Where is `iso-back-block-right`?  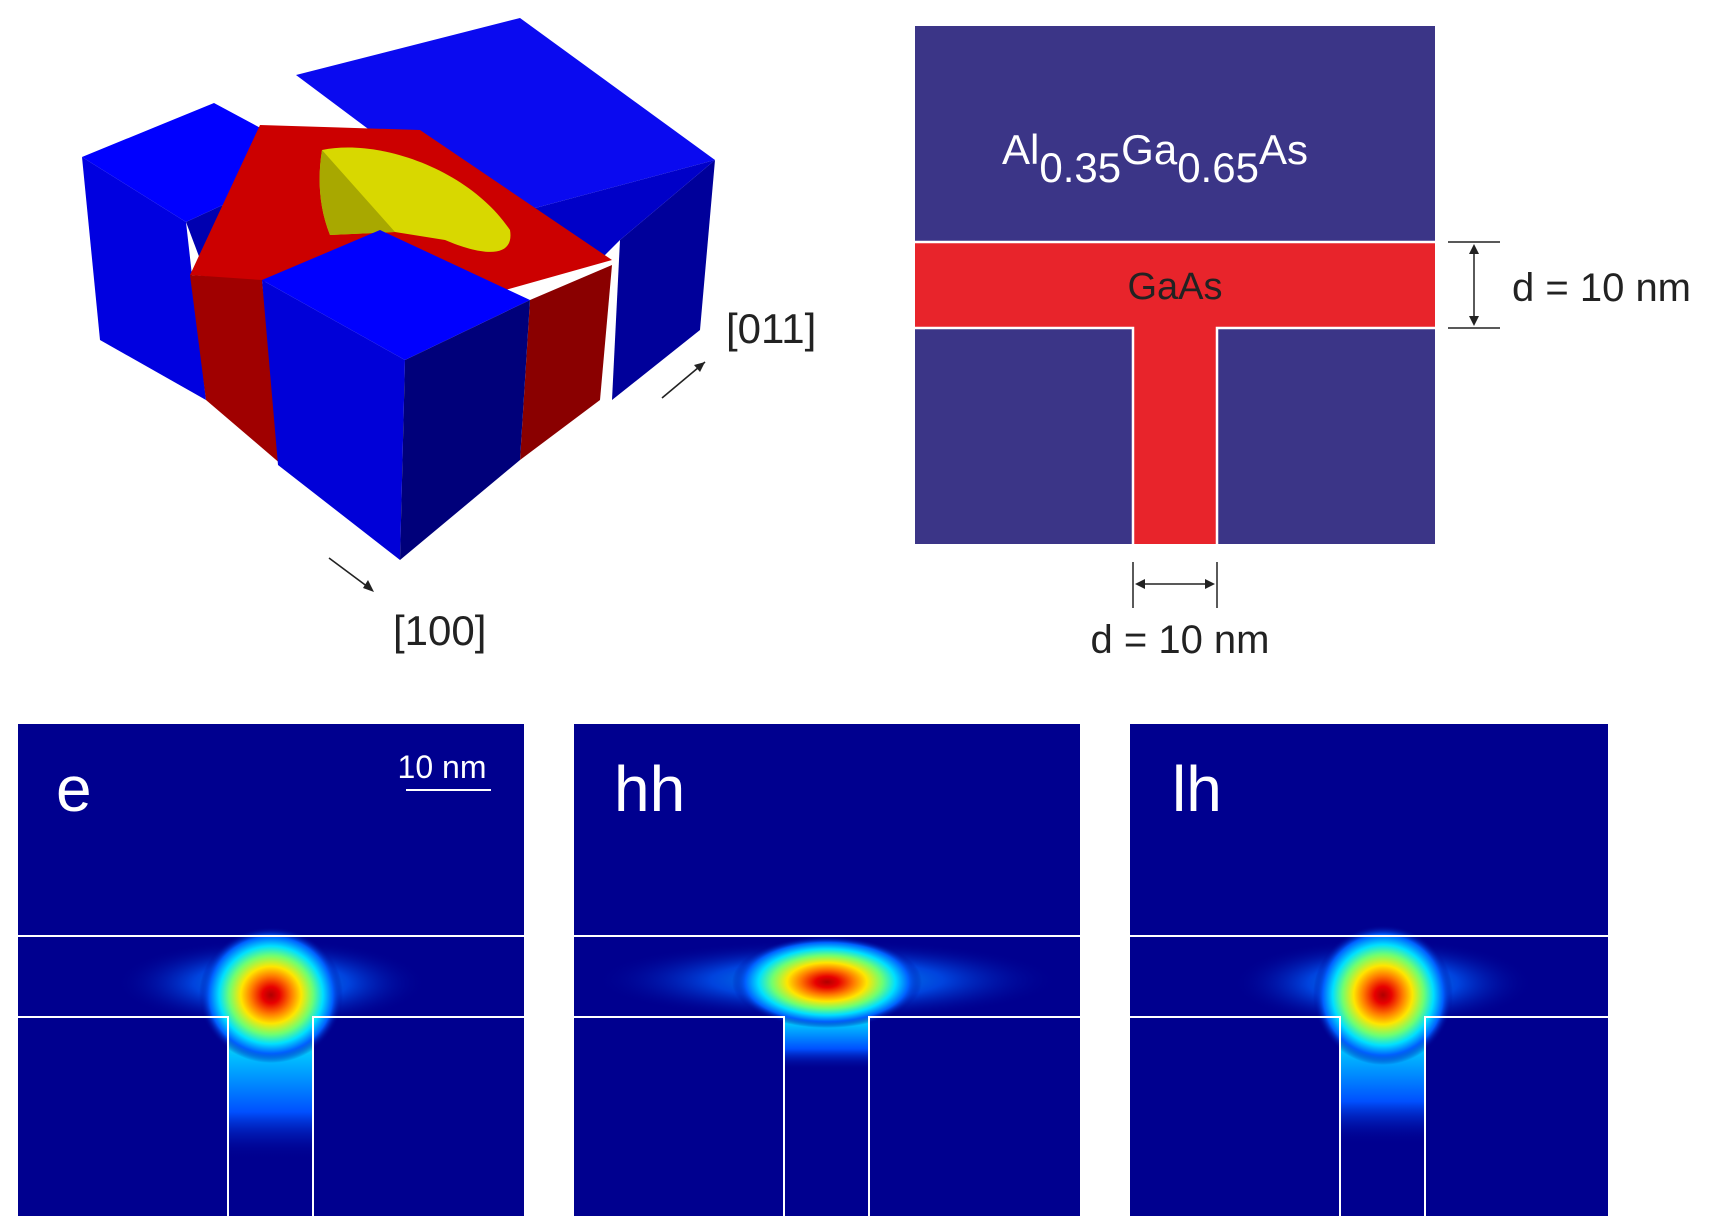 iso-back-block-right is located at coordinates (663, 280).